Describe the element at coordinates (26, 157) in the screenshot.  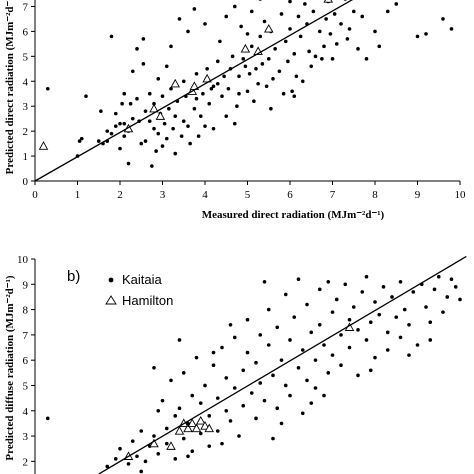
I see `y-tick-label: 1` at that location.